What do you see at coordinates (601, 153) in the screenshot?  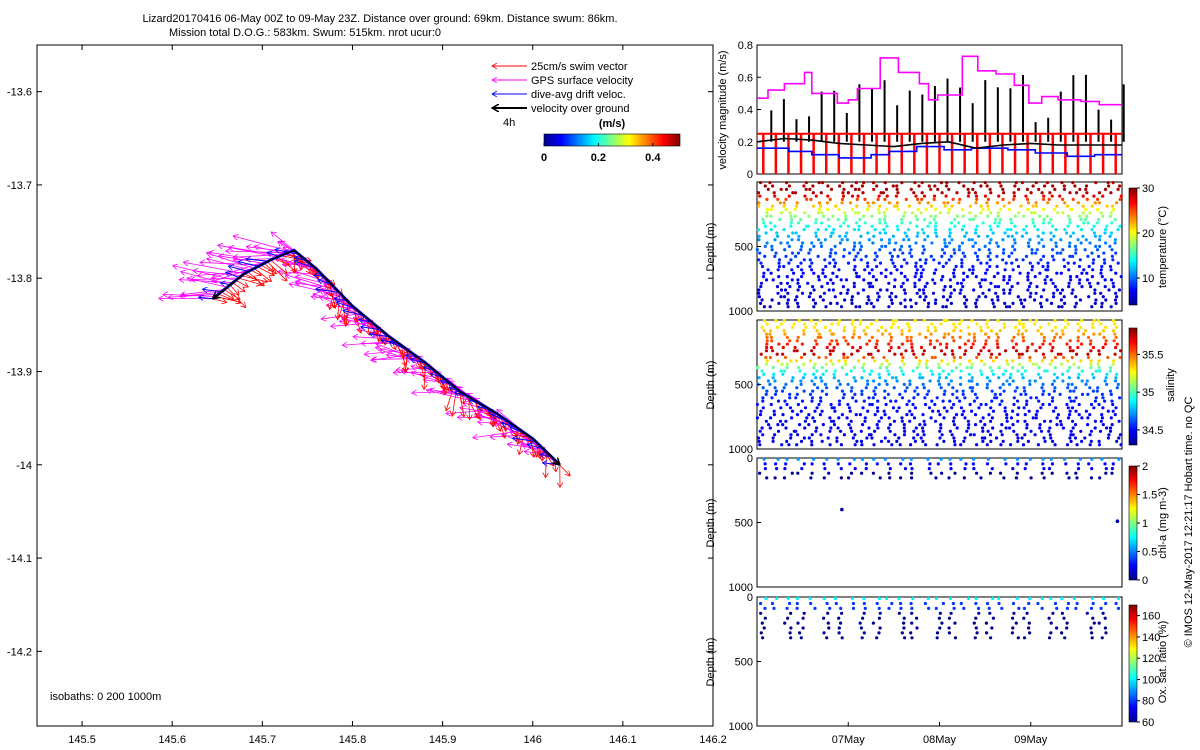 I see `speed-colorbar-ticks: 0 0.2 0.4` at bounding box center [601, 153].